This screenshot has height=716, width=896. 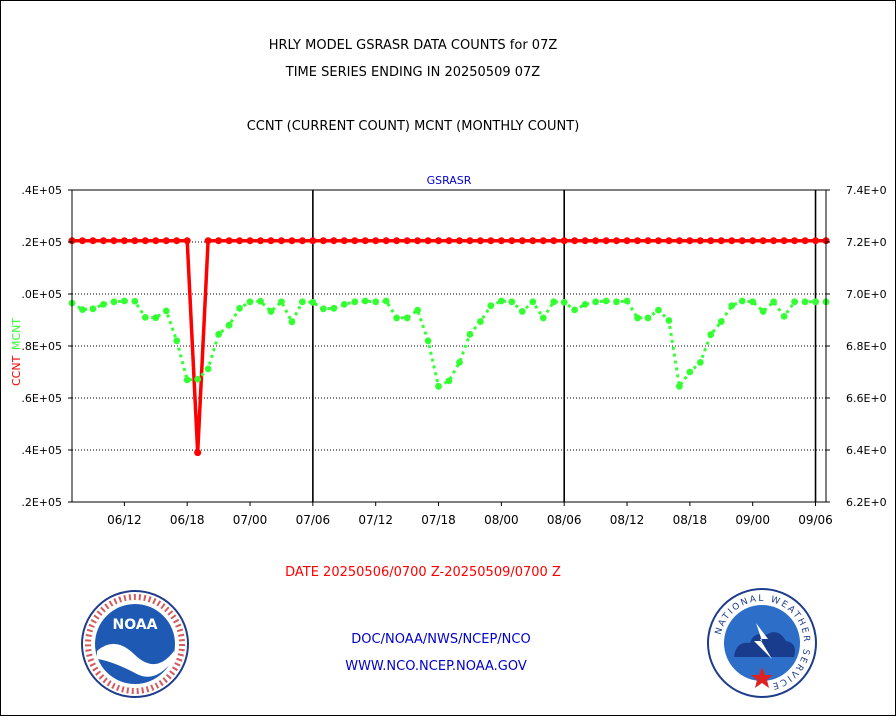 I want to click on right-tick-label: 7.0E+0, so click(x=866, y=294).